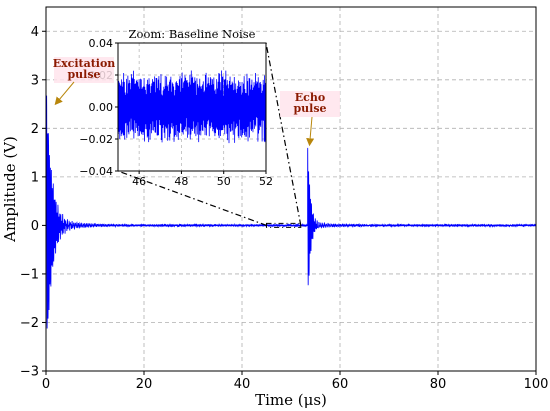 Image resolution: width=550 pixels, height=411 pixels. What do you see at coordinates (144, 384) in the screenshot?
I see `x-tick-label: 20` at bounding box center [144, 384].